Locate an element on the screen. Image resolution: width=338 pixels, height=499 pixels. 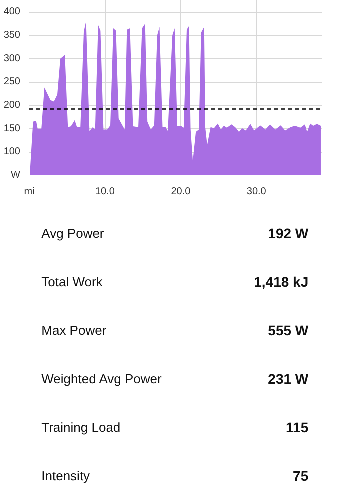
category-label: Training Load is located at coordinates (81, 427).